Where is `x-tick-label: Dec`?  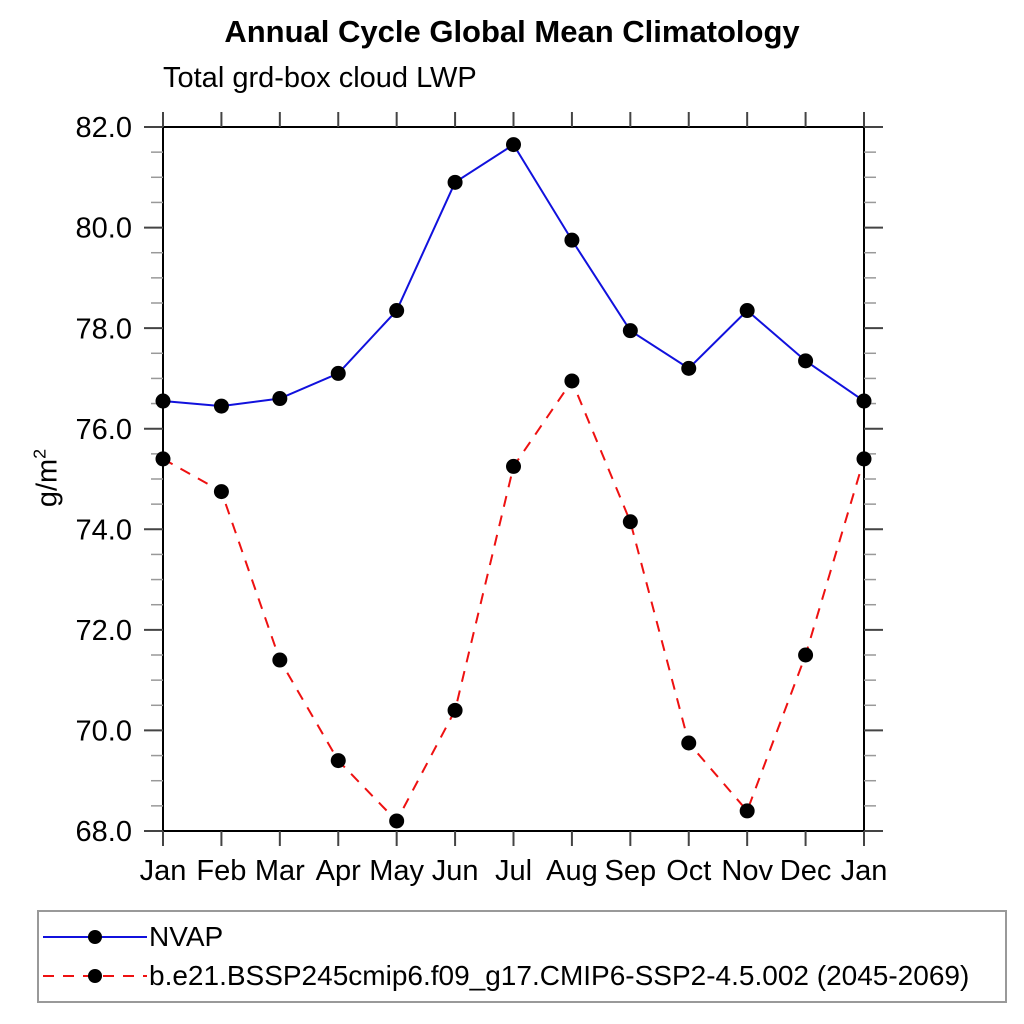
x-tick-label: Dec is located at coordinates (806, 871).